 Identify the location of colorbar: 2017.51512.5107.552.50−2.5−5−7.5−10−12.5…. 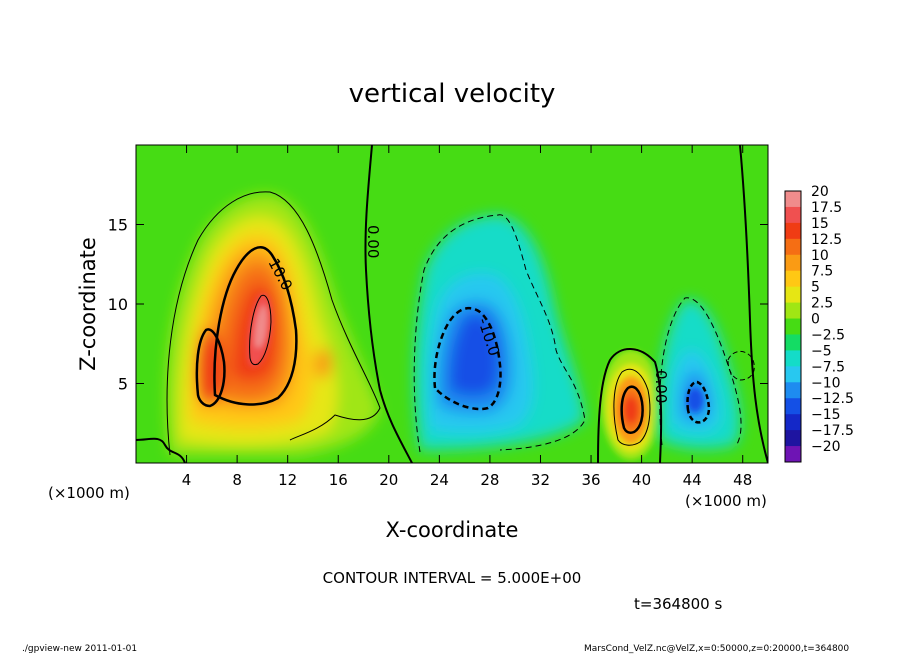
(819, 323).